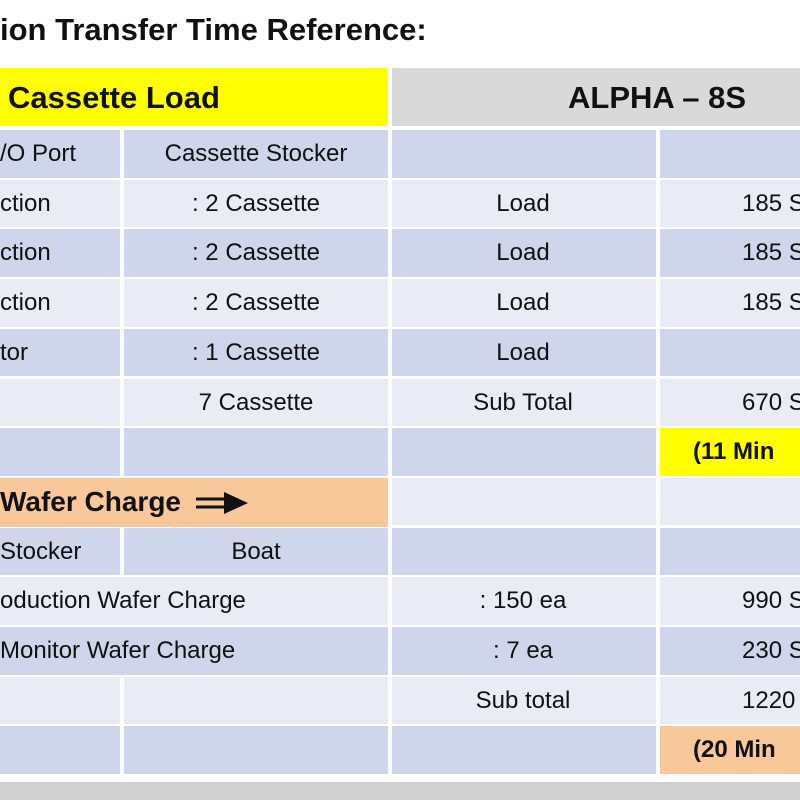 The image size is (800, 800). Describe the element at coordinates (114, 97) in the screenshot. I see `section-title: Cassette Load` at that location.